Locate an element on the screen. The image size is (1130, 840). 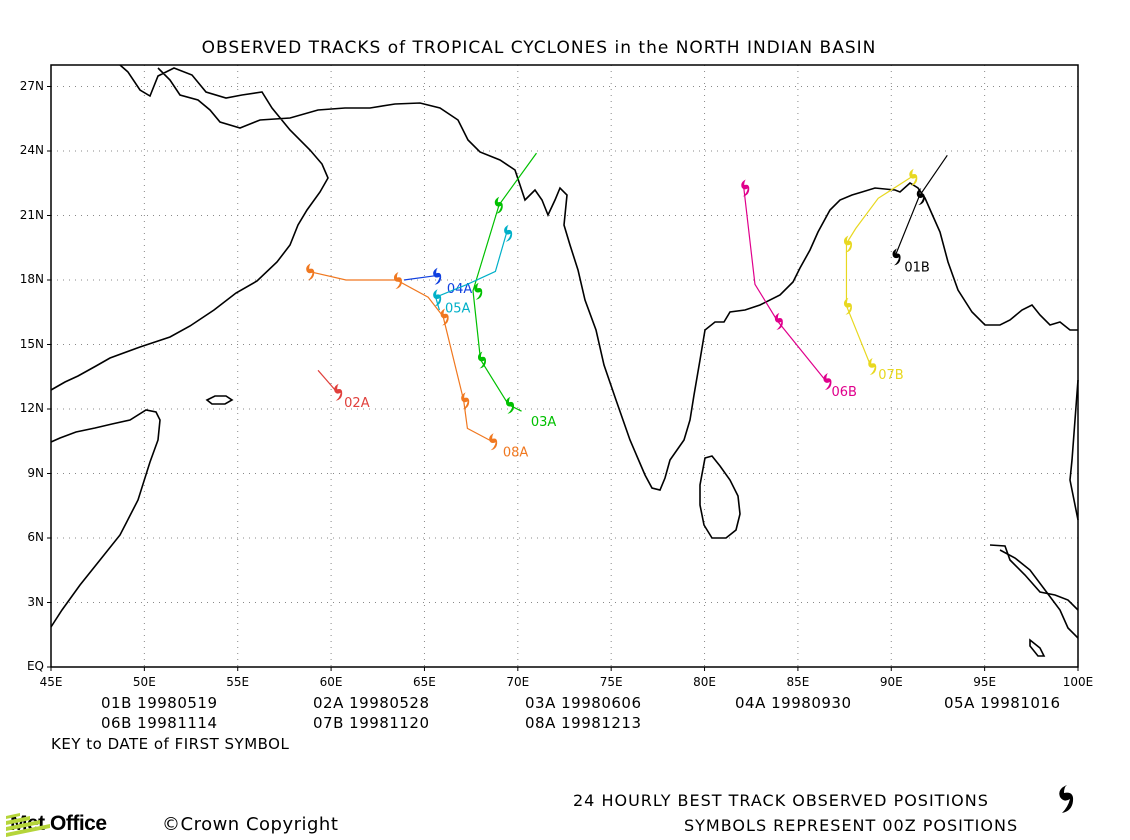
coastline-malay is located at coordinates (1034, 577).